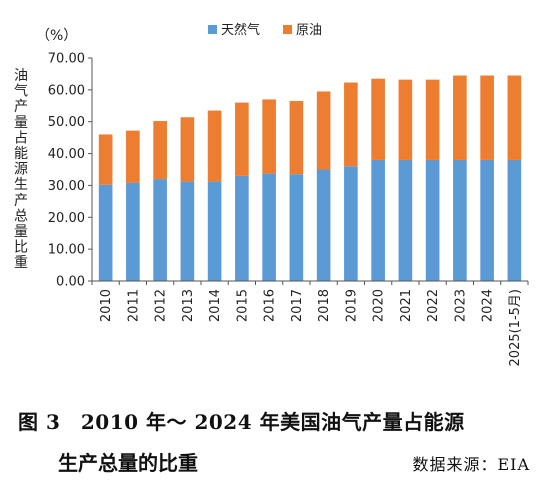 The height and width of the screenshot is (504, 548). I want to click on bar-natural-gas-2022, so click(432, 220).